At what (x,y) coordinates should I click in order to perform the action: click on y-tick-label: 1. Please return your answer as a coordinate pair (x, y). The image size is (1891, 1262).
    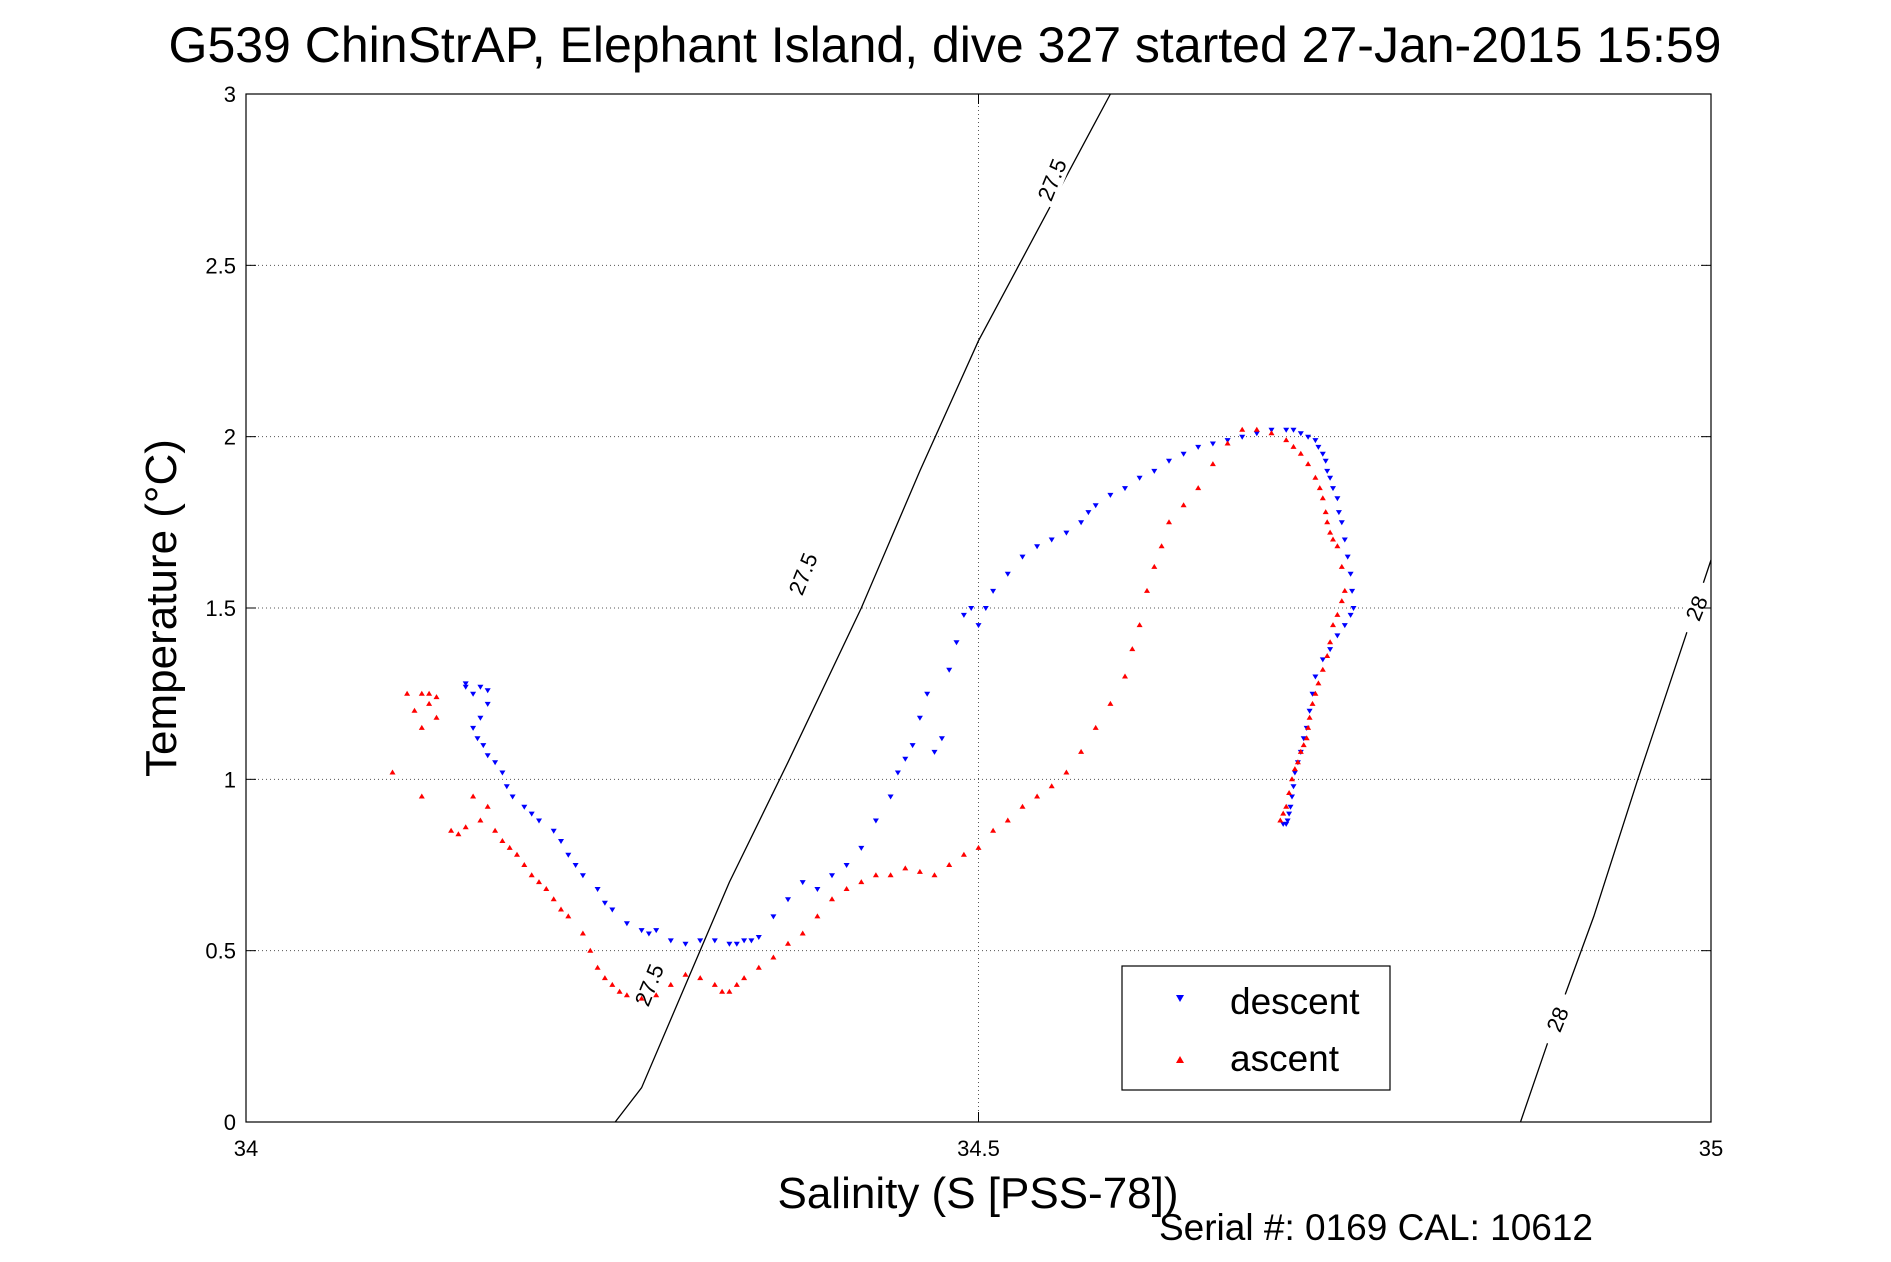
    Looking at the image, I should click on (230, 779).